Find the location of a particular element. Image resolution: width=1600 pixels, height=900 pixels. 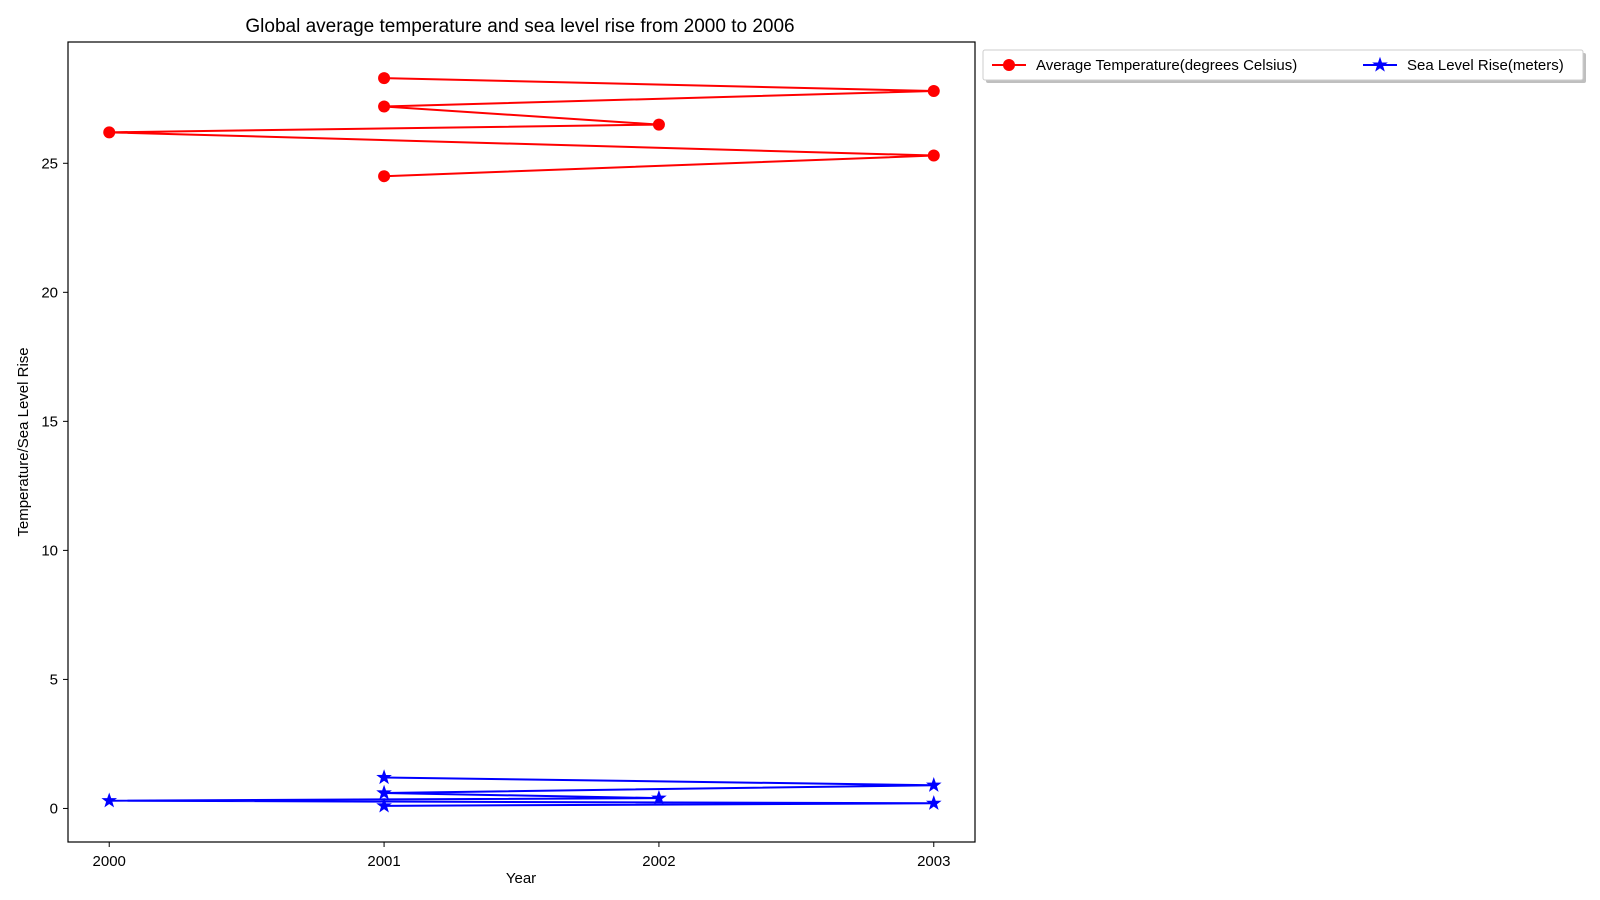

series-1-line is located at coordinates (521, 127).